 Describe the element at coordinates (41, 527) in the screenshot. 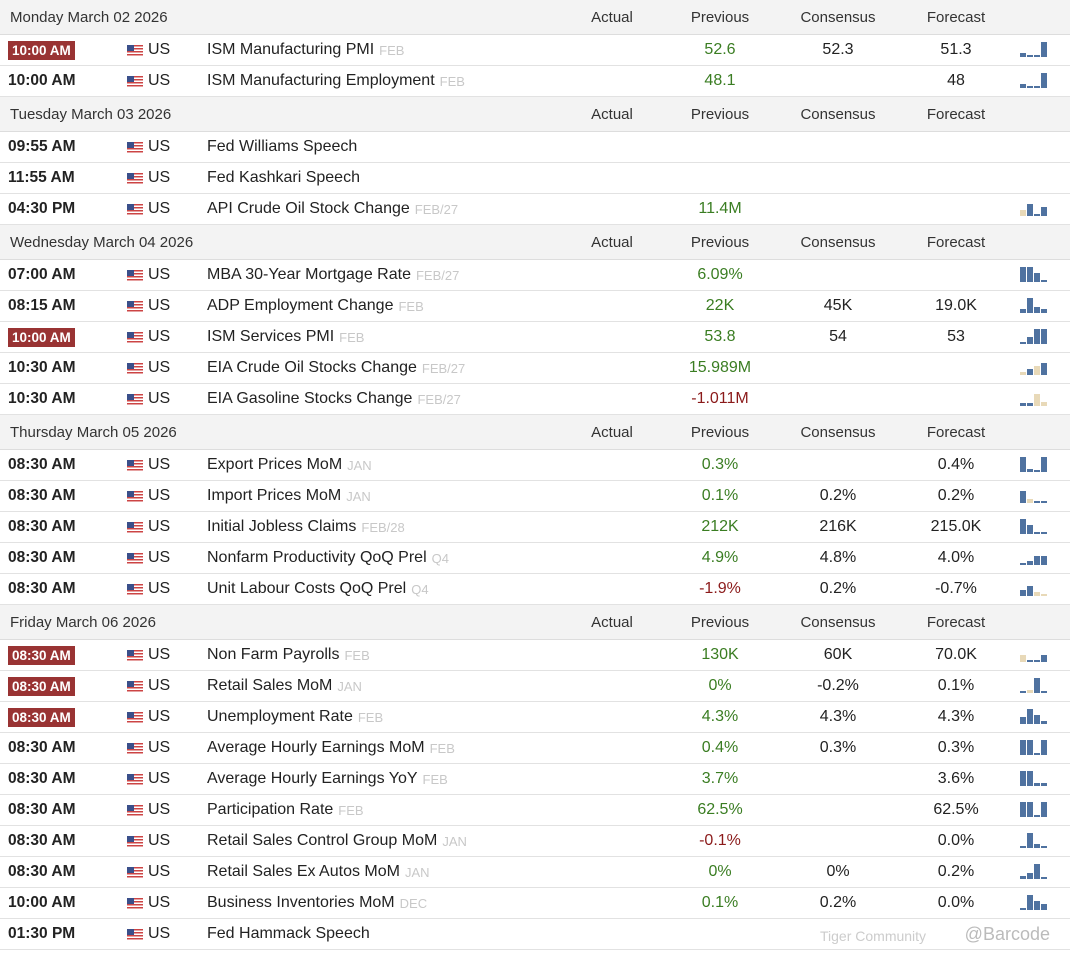

I see `event-time: 08:30 AM` at that location.